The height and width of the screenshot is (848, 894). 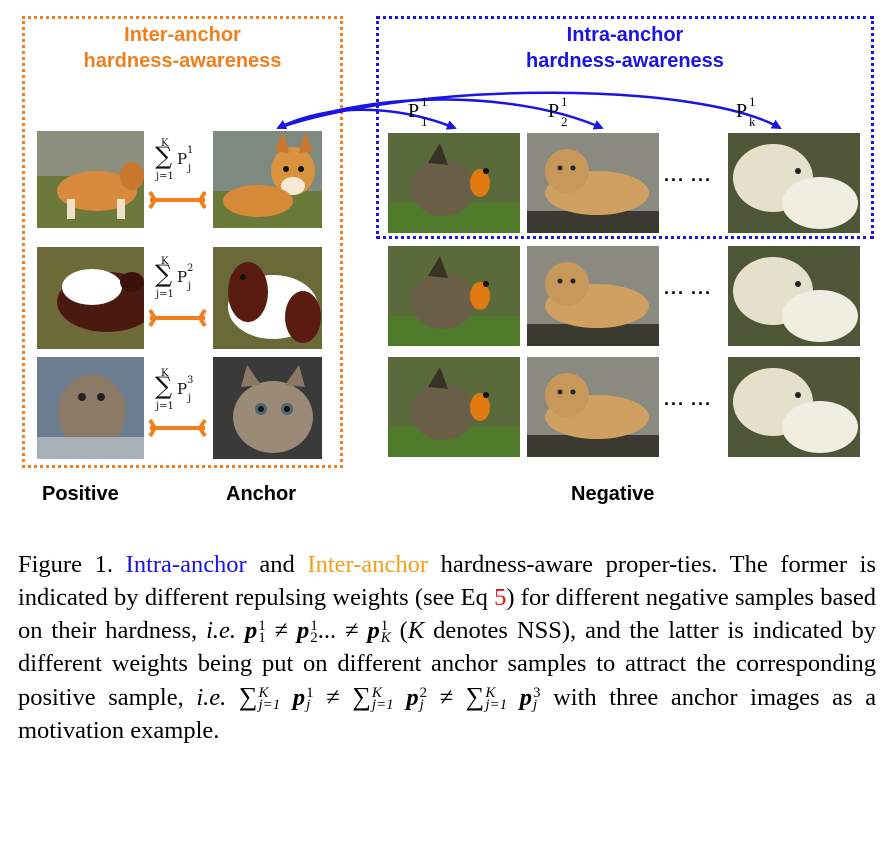 What do you see at coordinates (314, 638) in the screenshot?
I see `sub: 2` at bounding box center [314, 638].